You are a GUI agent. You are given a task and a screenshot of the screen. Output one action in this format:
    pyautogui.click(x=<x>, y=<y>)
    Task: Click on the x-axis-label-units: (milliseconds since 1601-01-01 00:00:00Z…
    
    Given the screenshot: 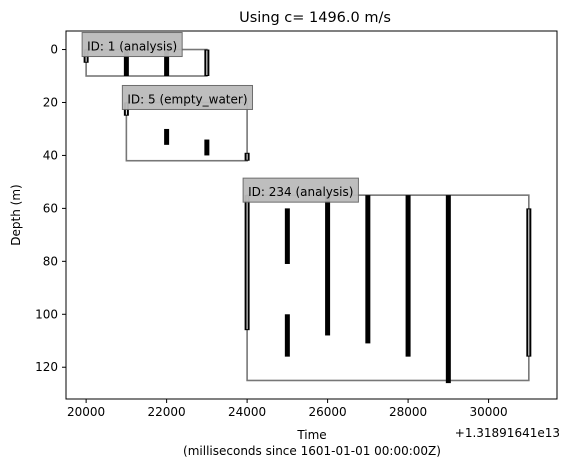 What is the action you would take?
    pyautogui.click(x=312, y=451)
    